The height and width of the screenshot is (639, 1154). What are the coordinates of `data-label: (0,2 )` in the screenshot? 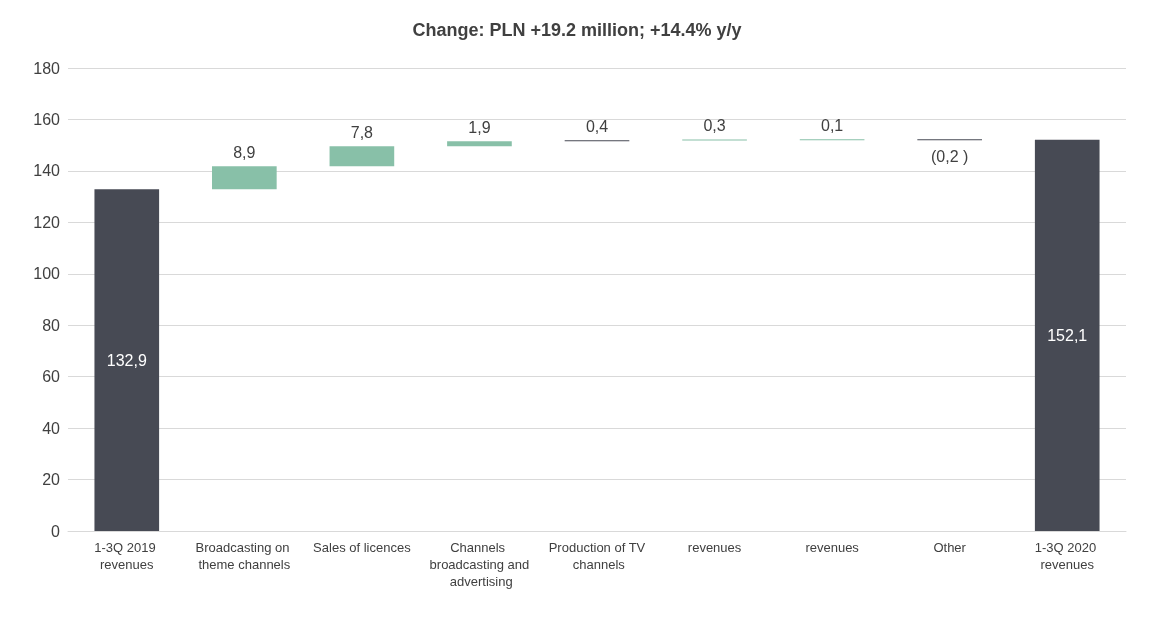 It's located at (949, 156).